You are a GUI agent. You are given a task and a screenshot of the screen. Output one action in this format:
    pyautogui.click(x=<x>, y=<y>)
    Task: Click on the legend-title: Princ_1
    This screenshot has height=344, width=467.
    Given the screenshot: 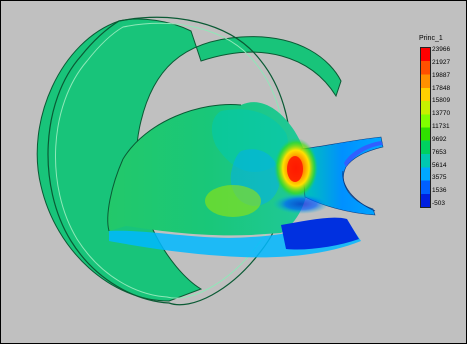 What is the action you would take?
    pyautogui.click(x=431, y=38)
    